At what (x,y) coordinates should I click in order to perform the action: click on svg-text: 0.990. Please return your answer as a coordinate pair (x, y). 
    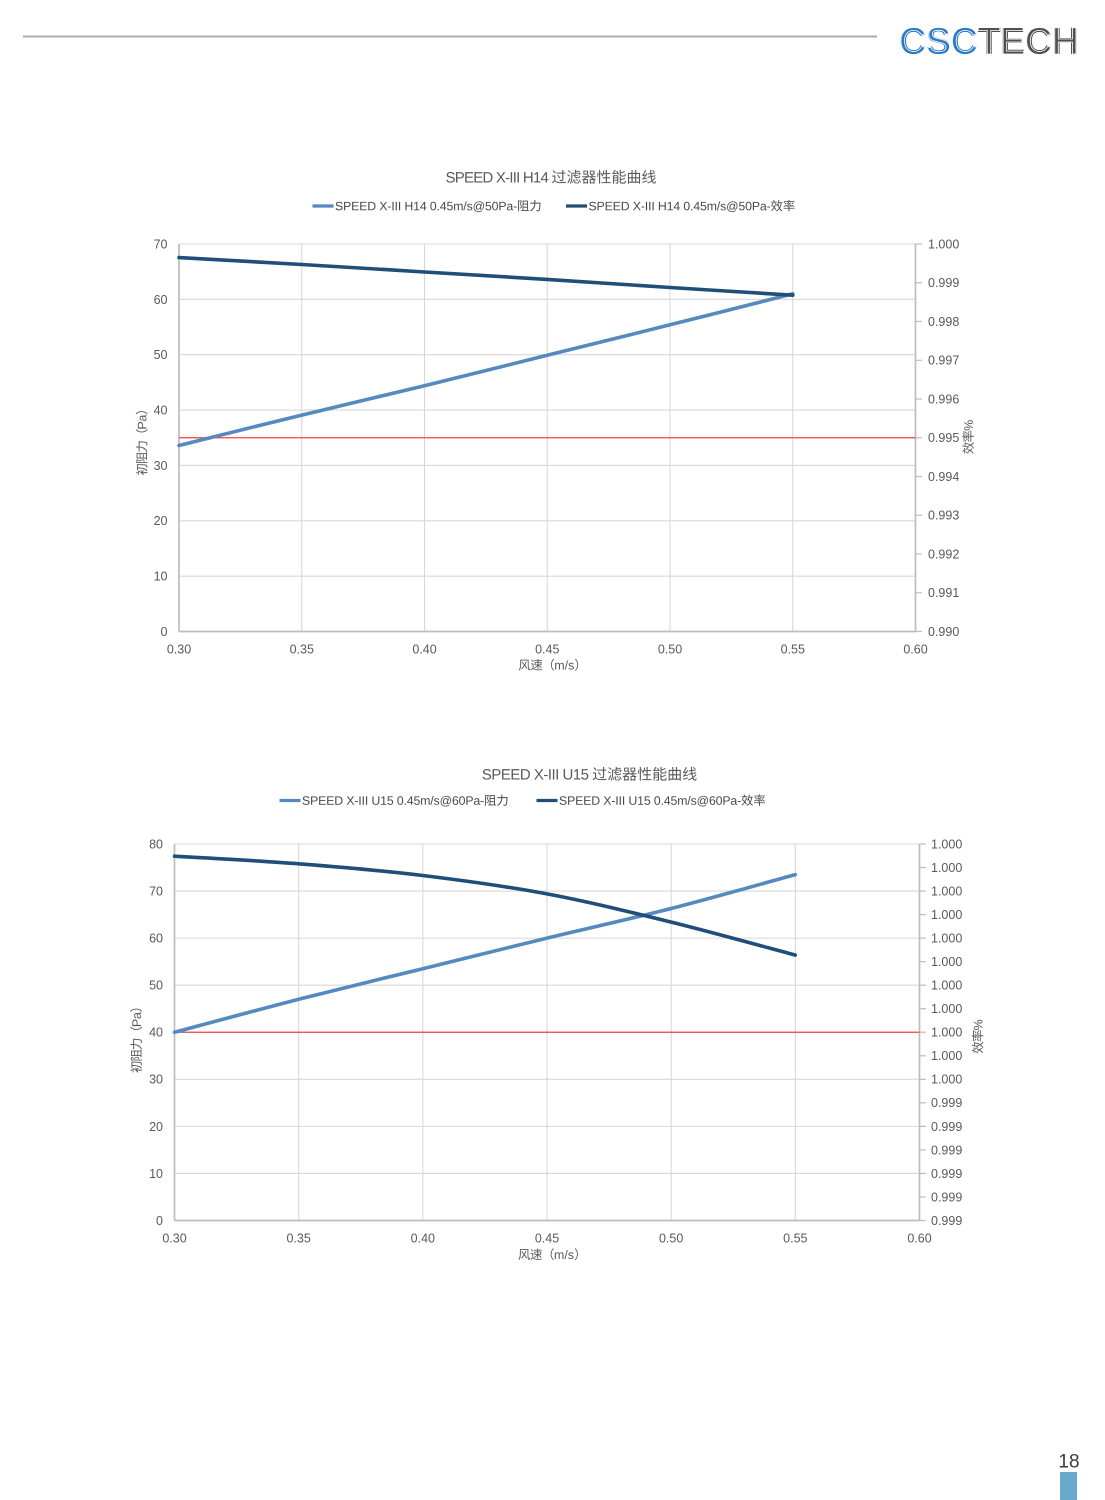
    Looking at the image, I should click on (943, 632).